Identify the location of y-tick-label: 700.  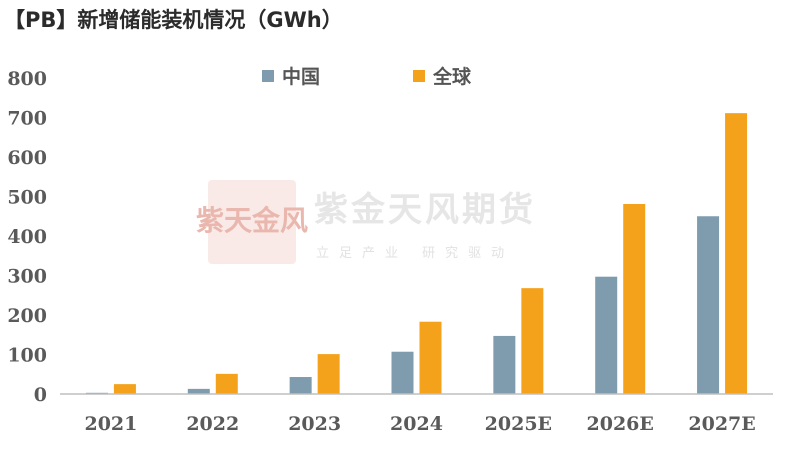
(27, 119).